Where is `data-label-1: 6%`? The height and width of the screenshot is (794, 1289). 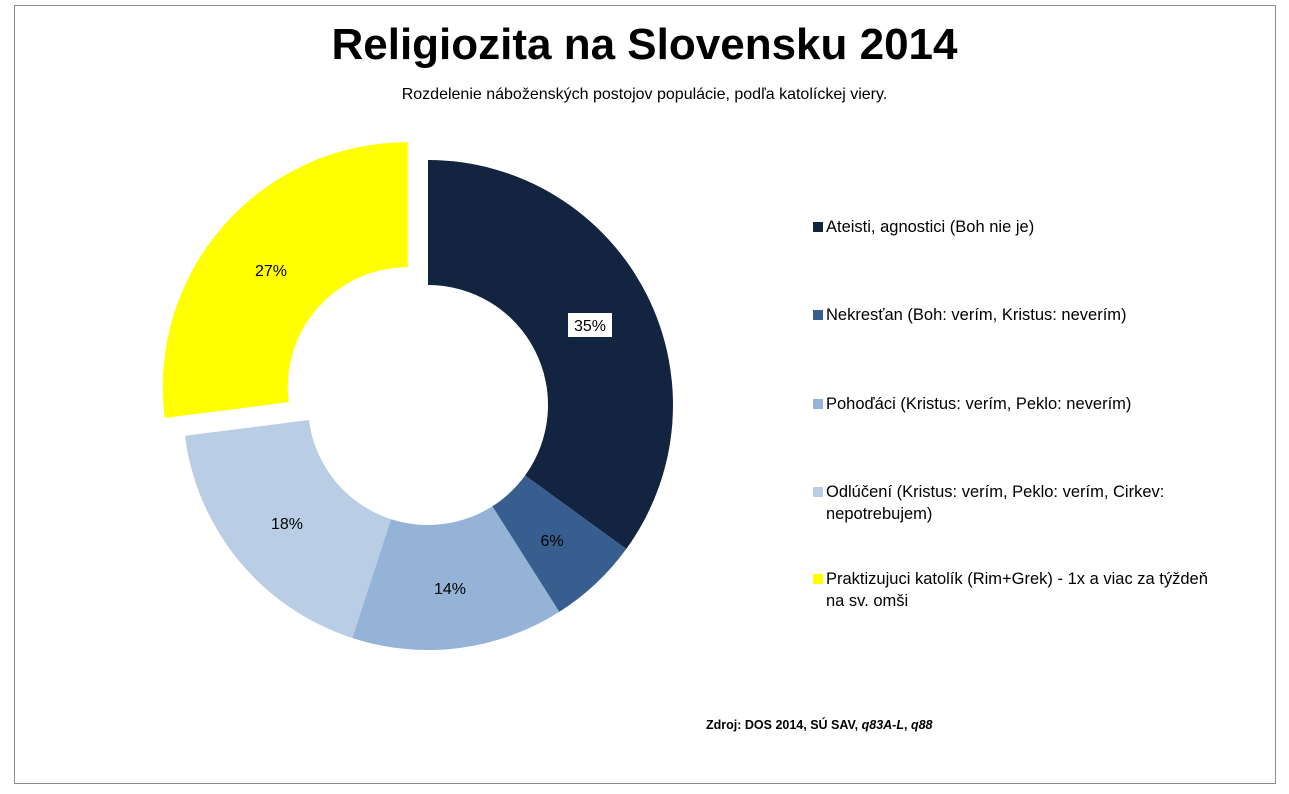 data-label-1: 6% is located at coordinates (551, 541).